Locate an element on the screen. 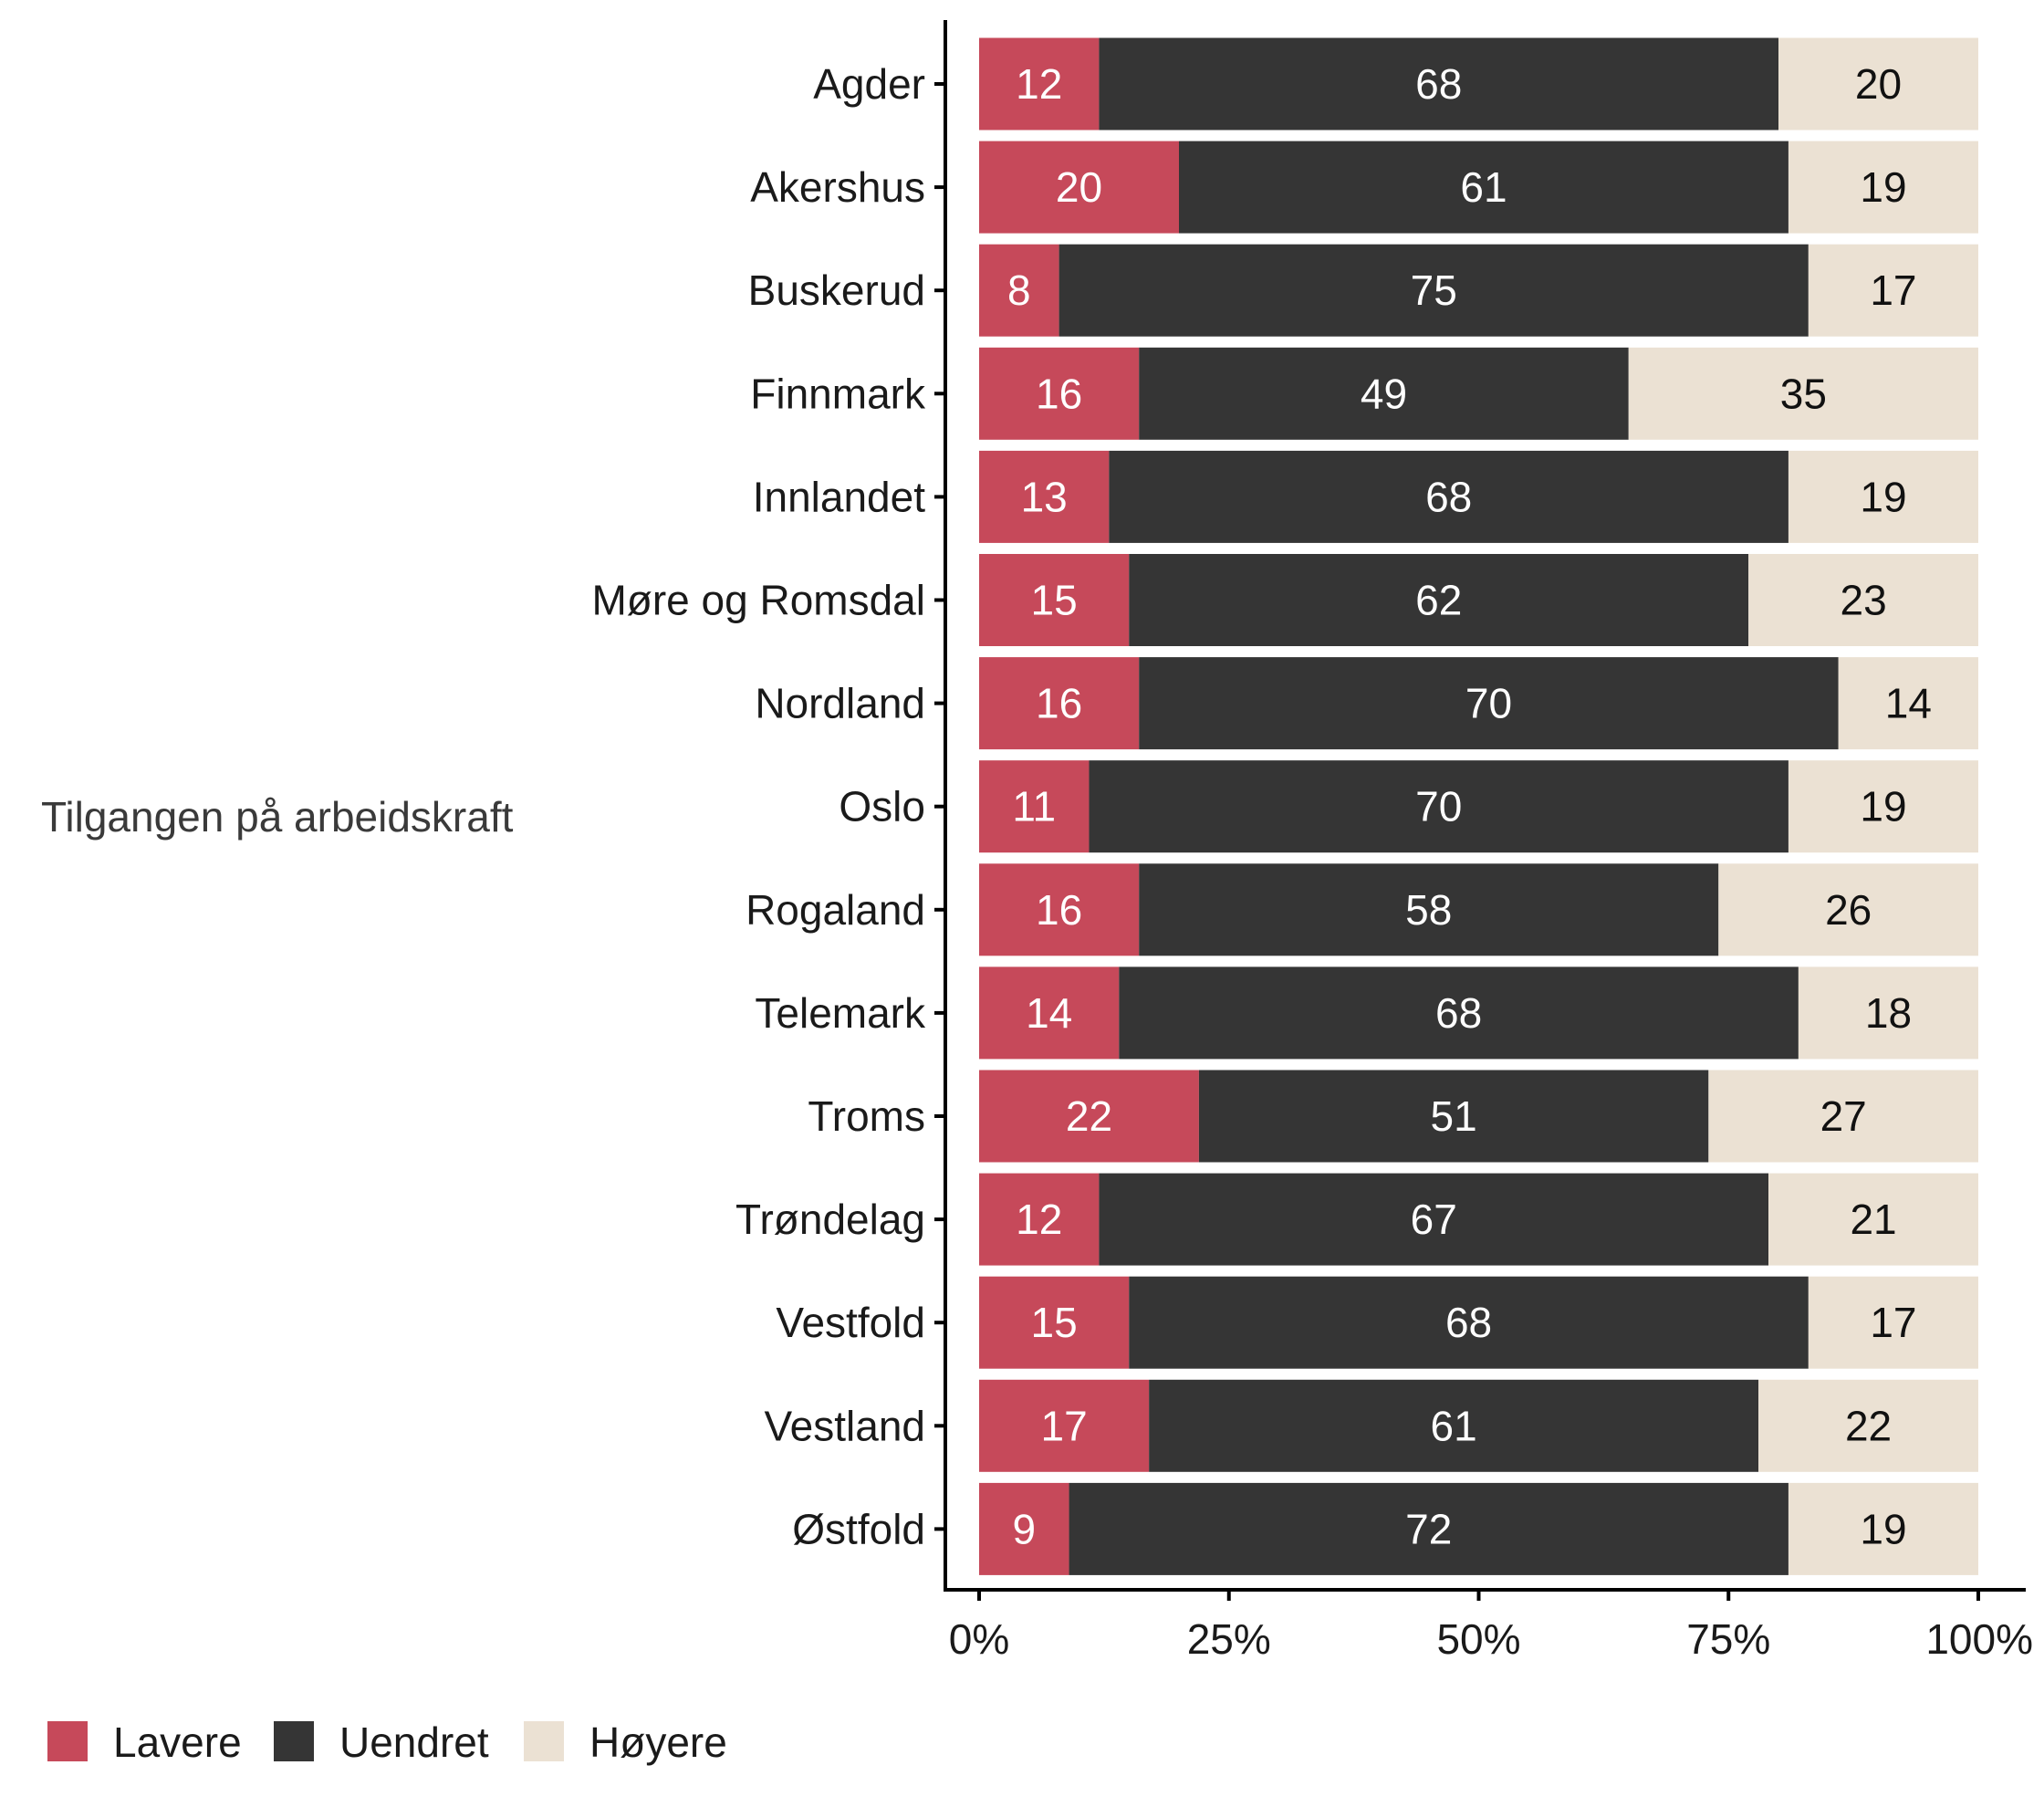  category-label-akershus: Akershus is located at coordinates (837, 187).